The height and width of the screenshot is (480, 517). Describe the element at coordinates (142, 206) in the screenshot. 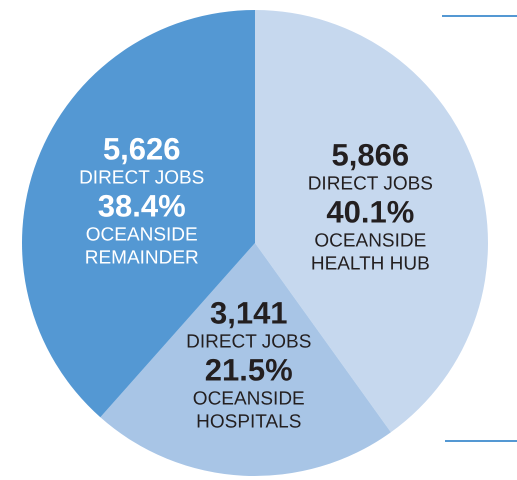

I see `text: 38.4%` at that location.